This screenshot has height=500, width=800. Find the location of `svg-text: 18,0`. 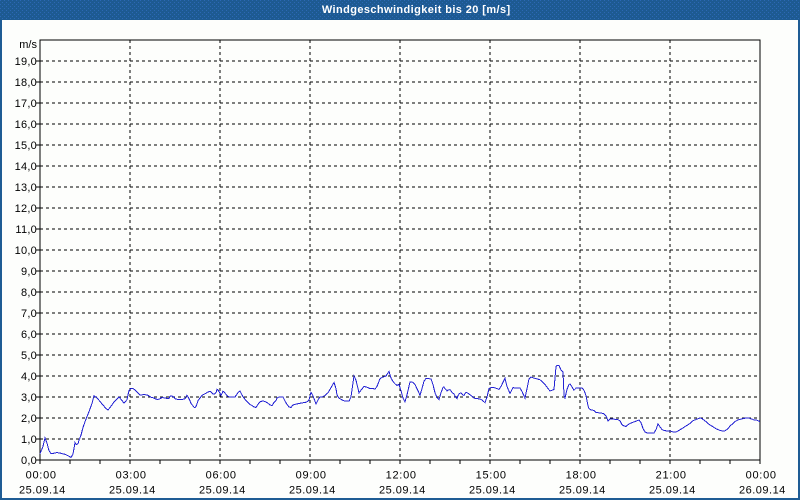

svg-text: 18,0 is located at coordinates (26, 83).